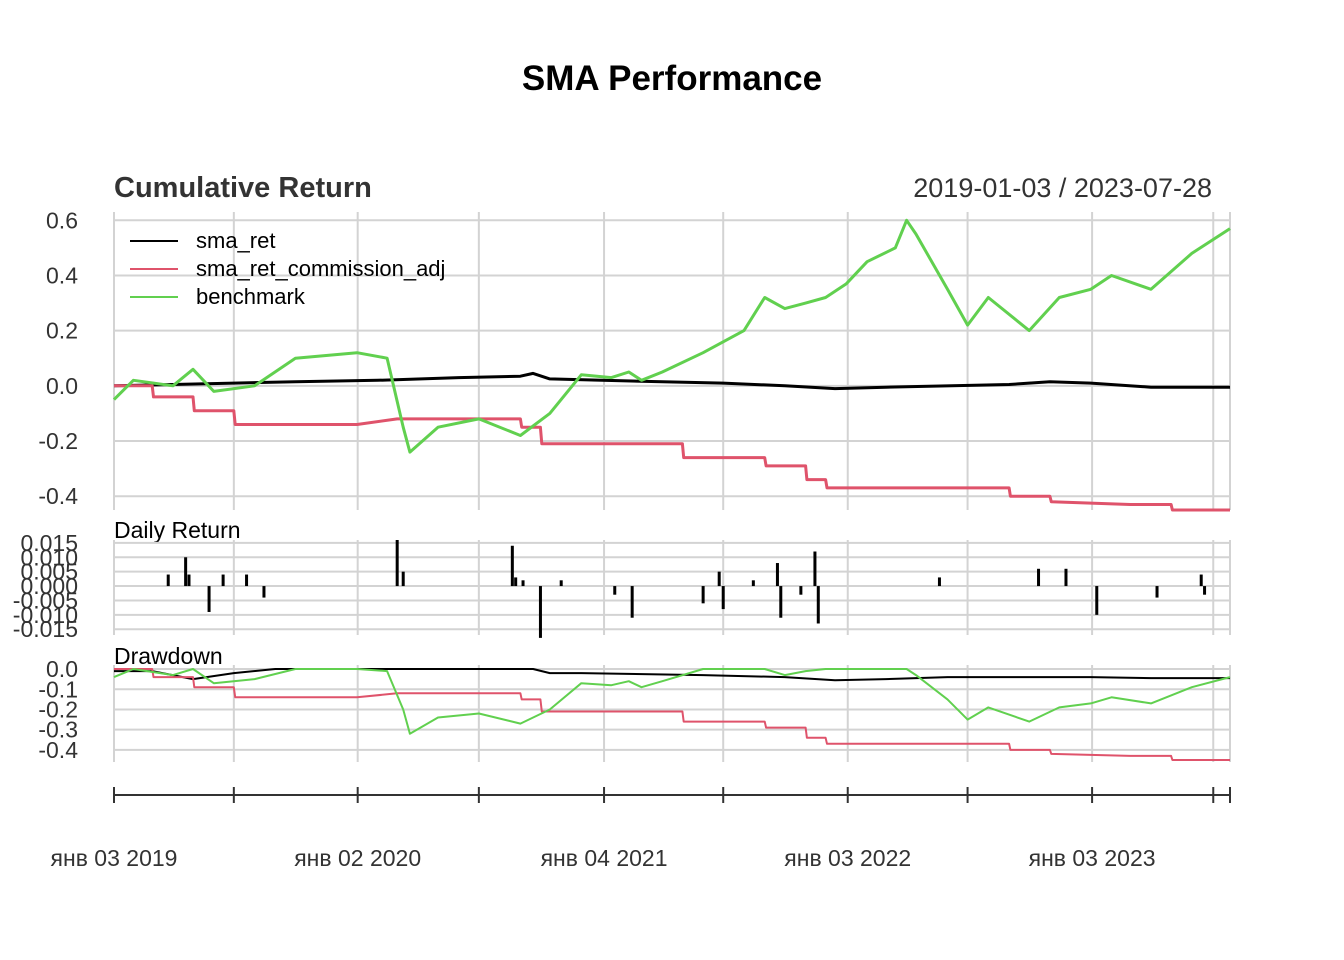  What do you see at coordinates (320, 268) in the screenshot?
I see `legend-label-sma-ret-commission-adj: sma_ret_commission_adj` at bounding box center [320, 268].